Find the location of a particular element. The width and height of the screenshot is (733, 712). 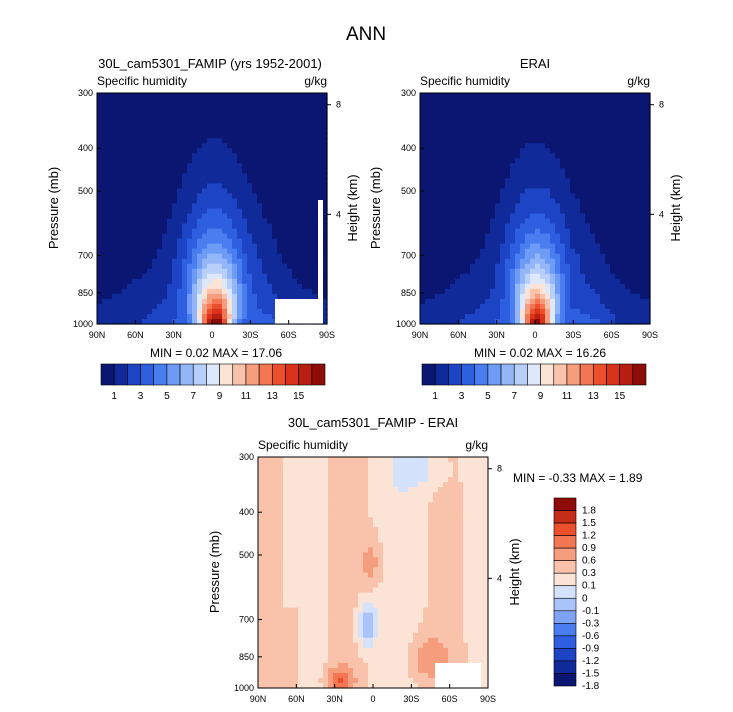

variable-label: Specific humidity is located at coordinates (465, 81).